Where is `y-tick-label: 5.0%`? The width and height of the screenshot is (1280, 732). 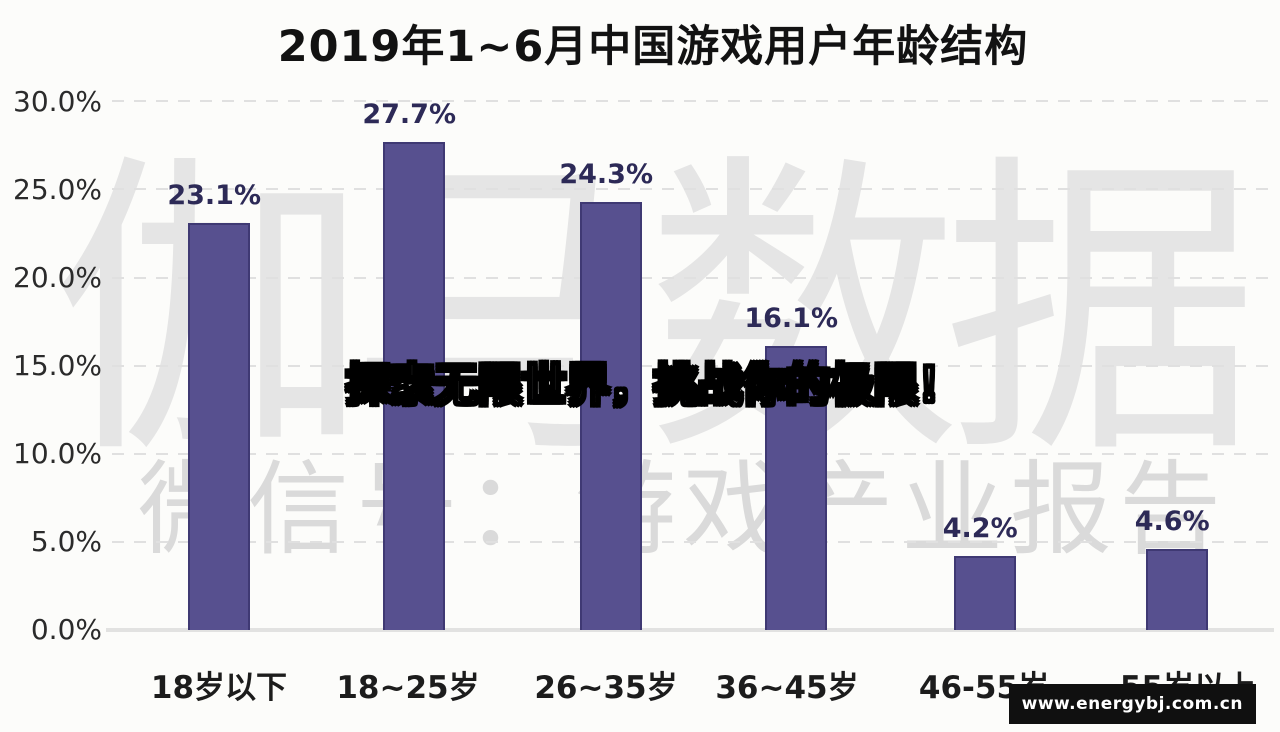
y-tick-label: 5.0% is located at coordinates (66, 541).